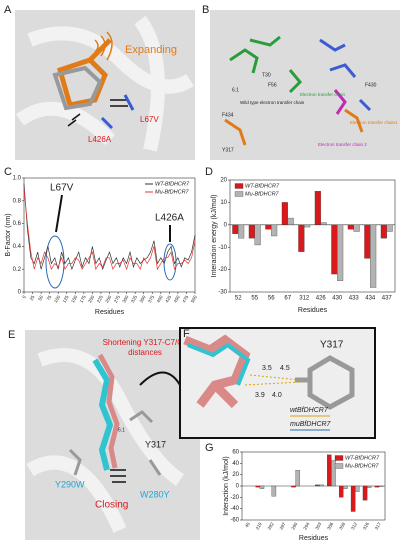 The height and width of the screenshot is (546, 400). I want to click on panel-label: E, so click(11, 335).